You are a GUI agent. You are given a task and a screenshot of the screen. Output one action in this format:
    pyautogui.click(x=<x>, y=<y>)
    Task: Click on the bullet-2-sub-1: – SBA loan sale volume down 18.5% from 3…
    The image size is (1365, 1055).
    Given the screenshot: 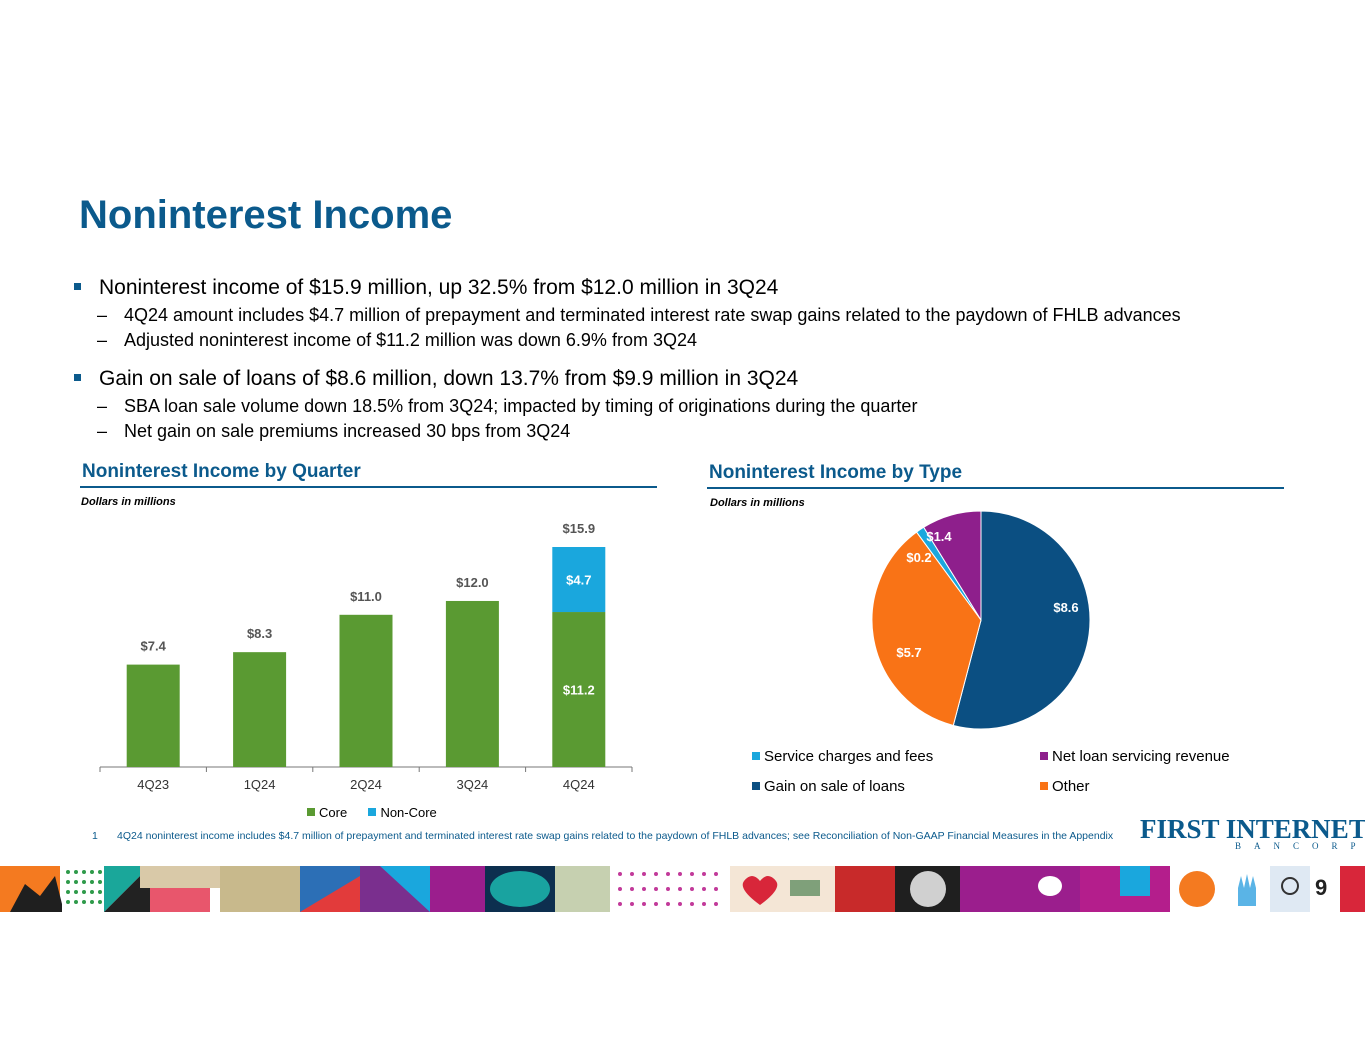 What is the action you would take?
    pyautogui.click(x=714, y=406)
    